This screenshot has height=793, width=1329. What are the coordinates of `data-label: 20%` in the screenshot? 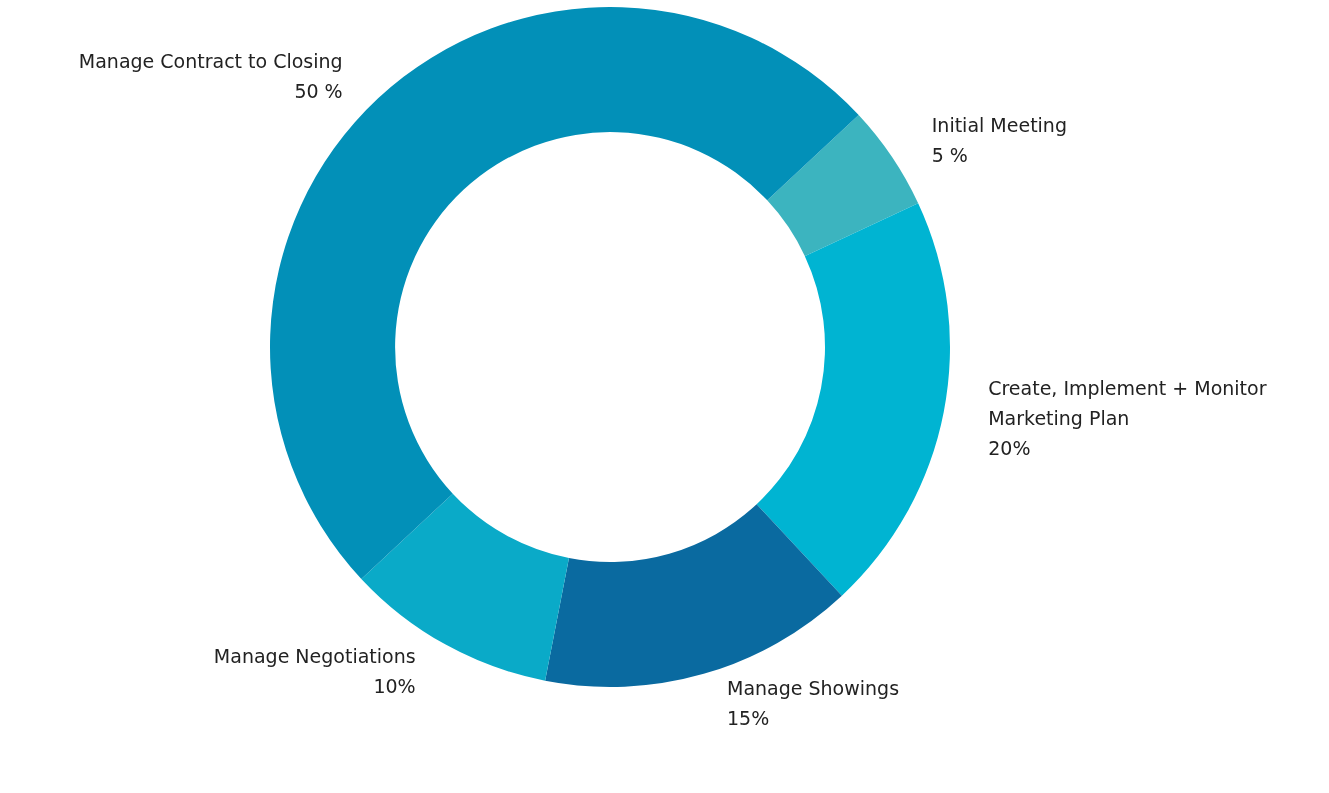 It's located at (1009, 447).